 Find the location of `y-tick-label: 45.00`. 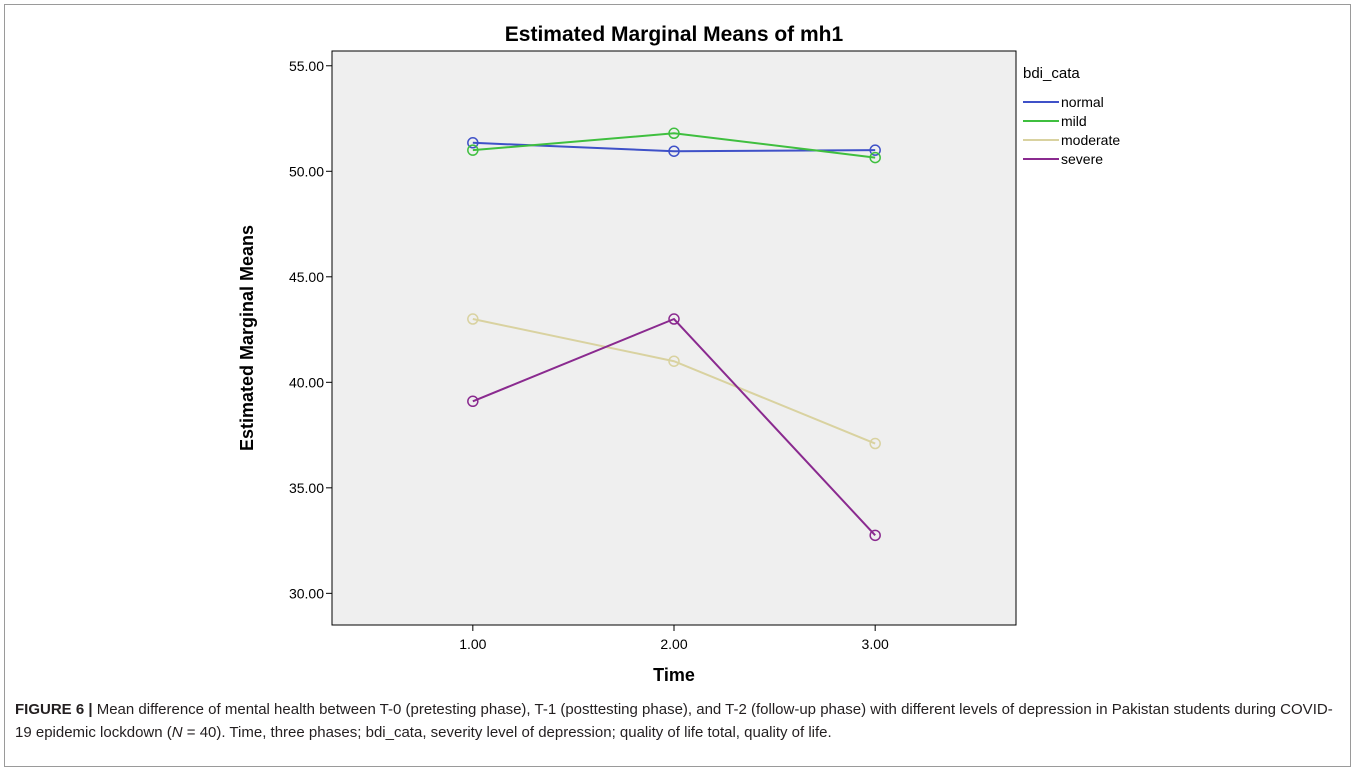

y-tick-label: 45.00 is located at coordinates (306, 277).